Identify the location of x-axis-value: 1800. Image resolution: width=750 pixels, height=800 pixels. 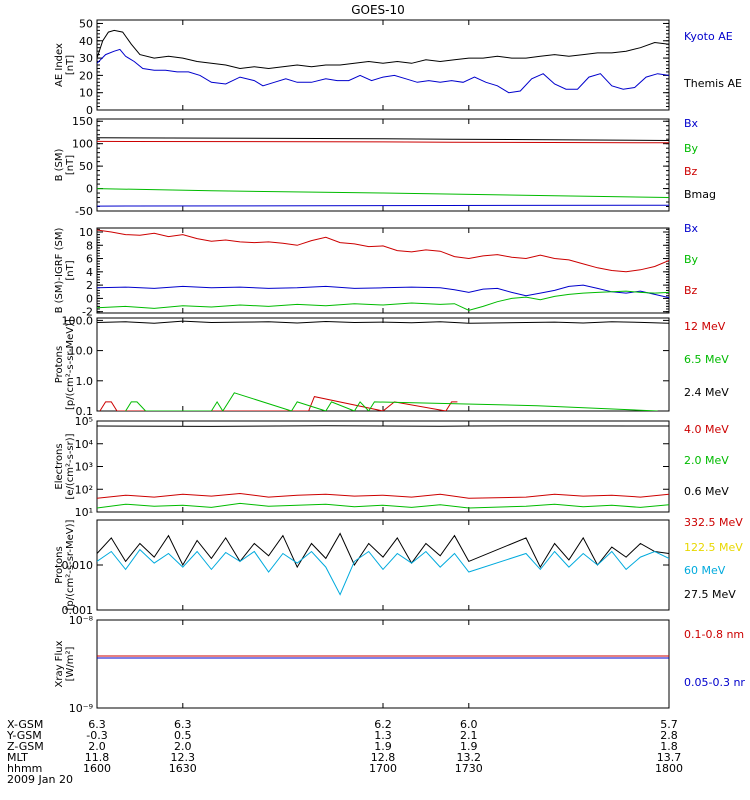
(669, 768).